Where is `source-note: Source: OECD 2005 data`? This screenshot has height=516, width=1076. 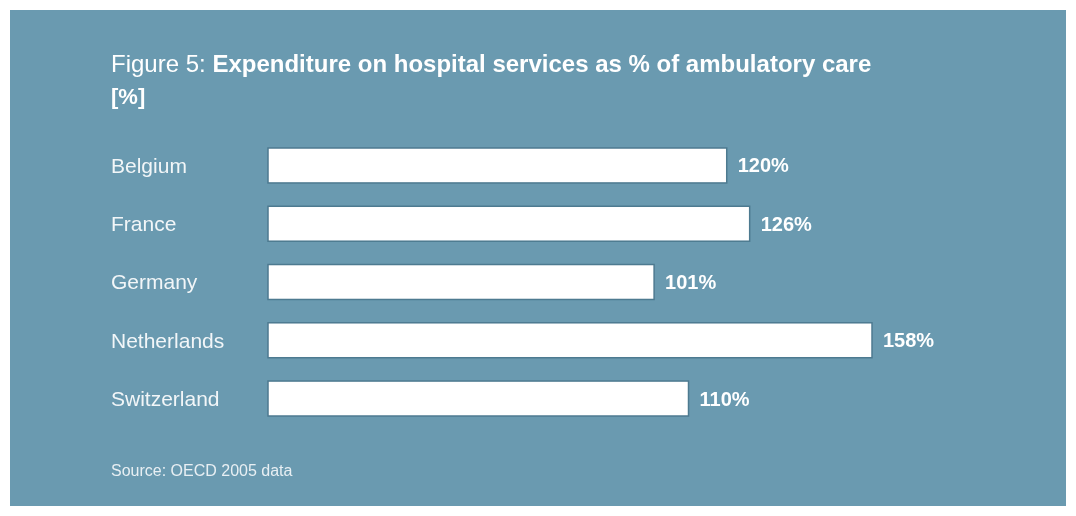 source-note: Source: OECD 2005 data is located at coordinates (202, 470).